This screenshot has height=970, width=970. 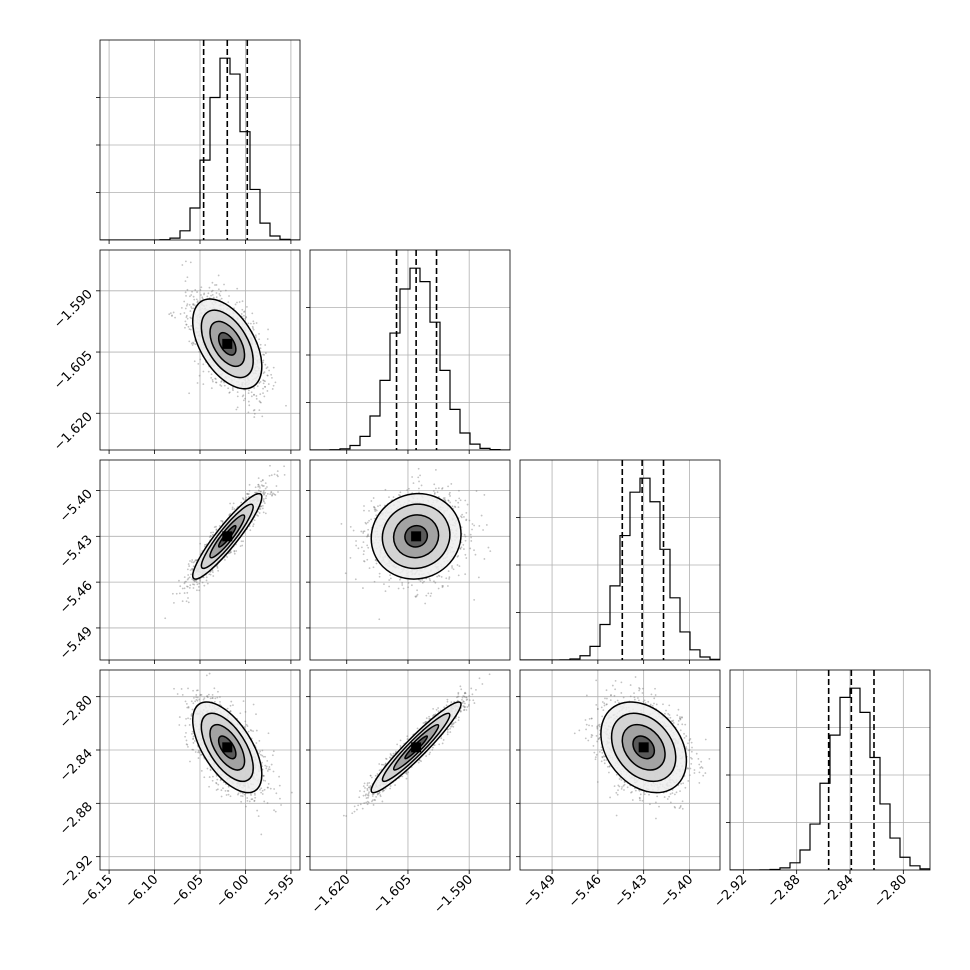 What do you see at coordinates (73, 309) in the screenshot?
I see `y-tick-label: −1.590` at bounding box center [73, 309].